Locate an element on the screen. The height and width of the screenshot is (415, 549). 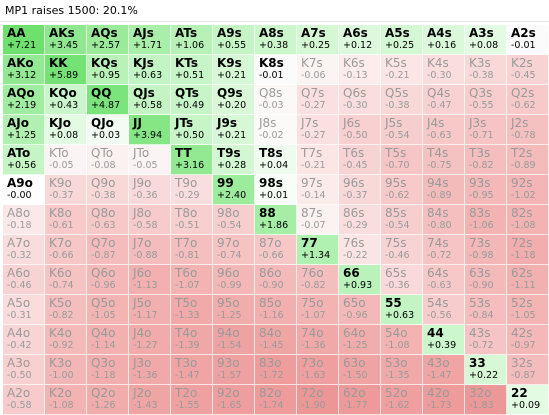
hand-cell-T3s: T3s -0.82 is located at coordinates (486, 160).